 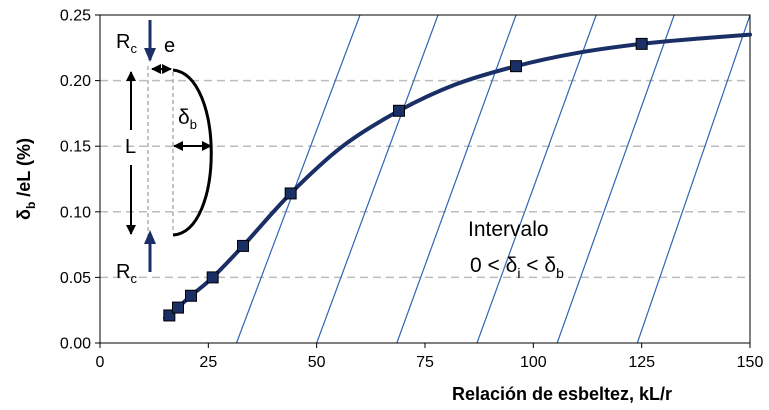 What do you see at coordinates (75, 278) in the screenshot?
I see `y-tick-label: 0.05` at bounding box center [75, 278].